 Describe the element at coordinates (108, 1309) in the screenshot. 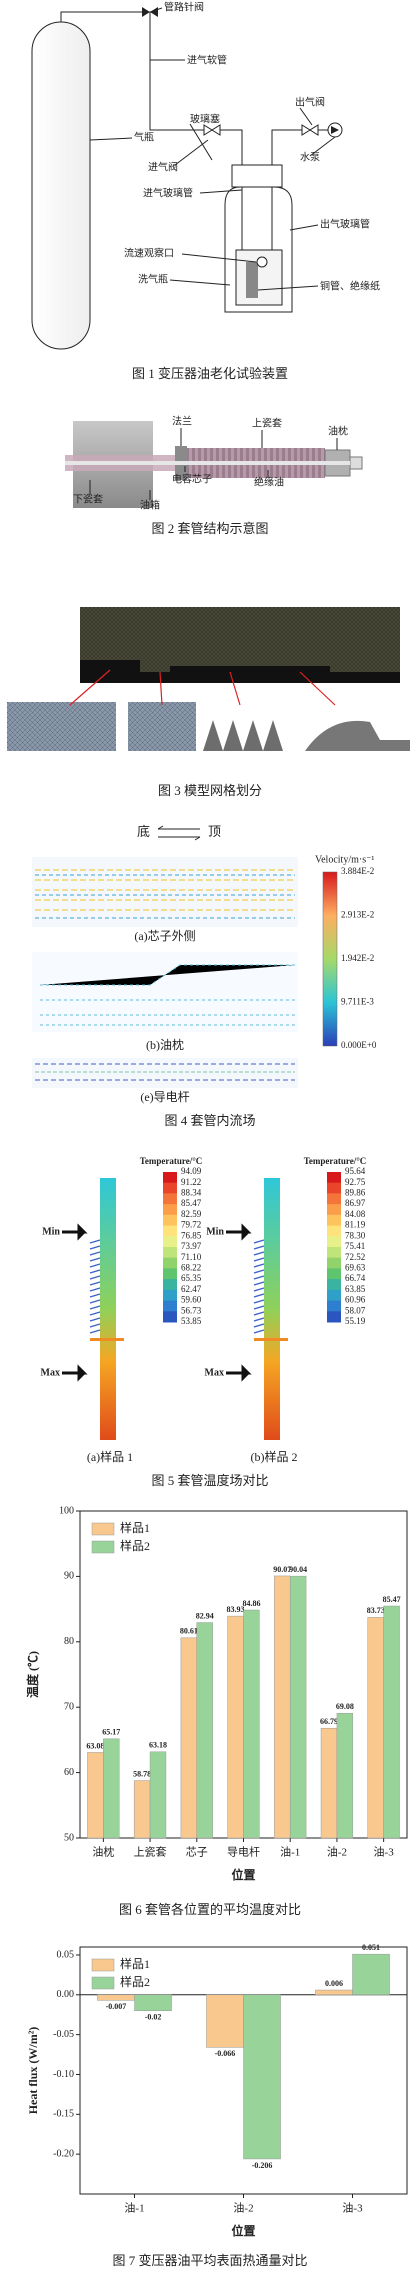

I see `bushing` at that location.